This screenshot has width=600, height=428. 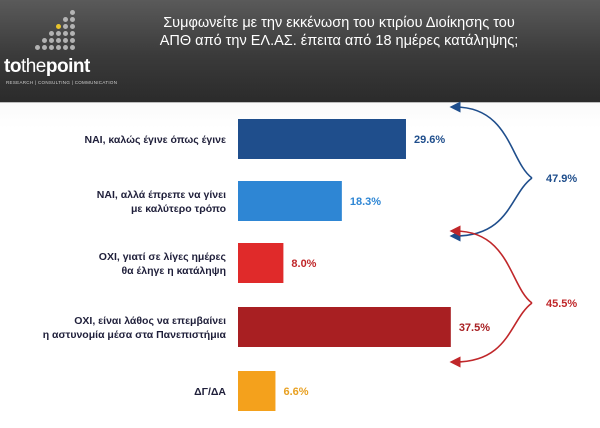 I want to click on category-label-2-0: ΟΧΙ, γιατί σε λίγες ημέρες, so click(x=163, y=257).